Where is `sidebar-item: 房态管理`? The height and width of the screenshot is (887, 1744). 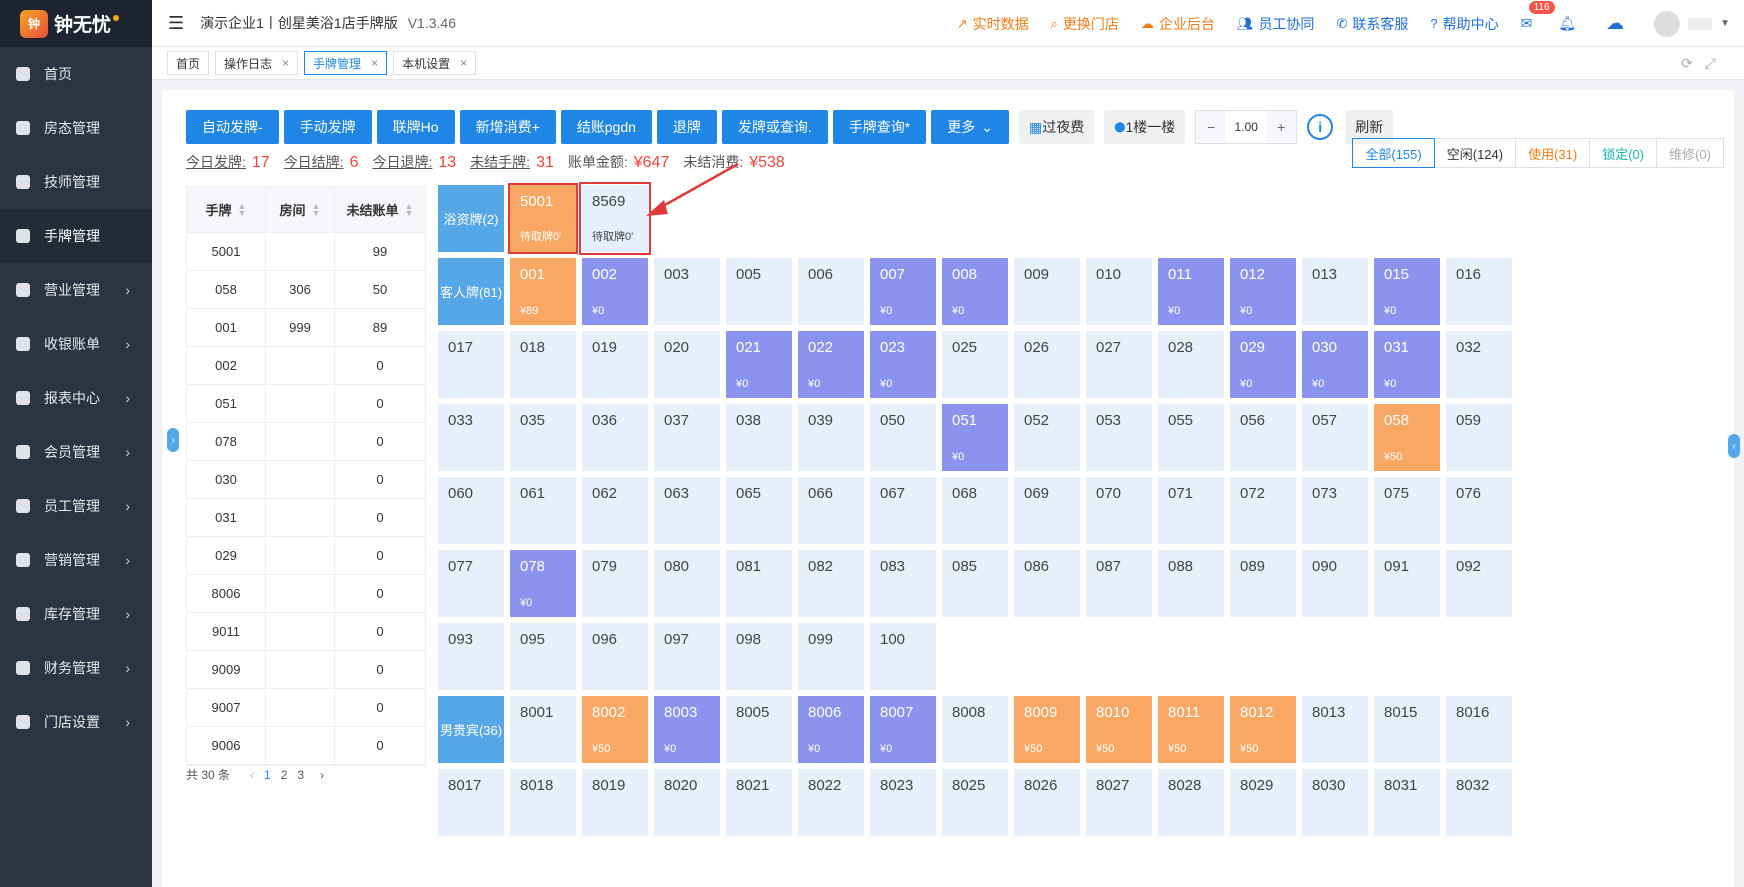
sidebar-item: 房态管理 is located at coordinates (76, 128).